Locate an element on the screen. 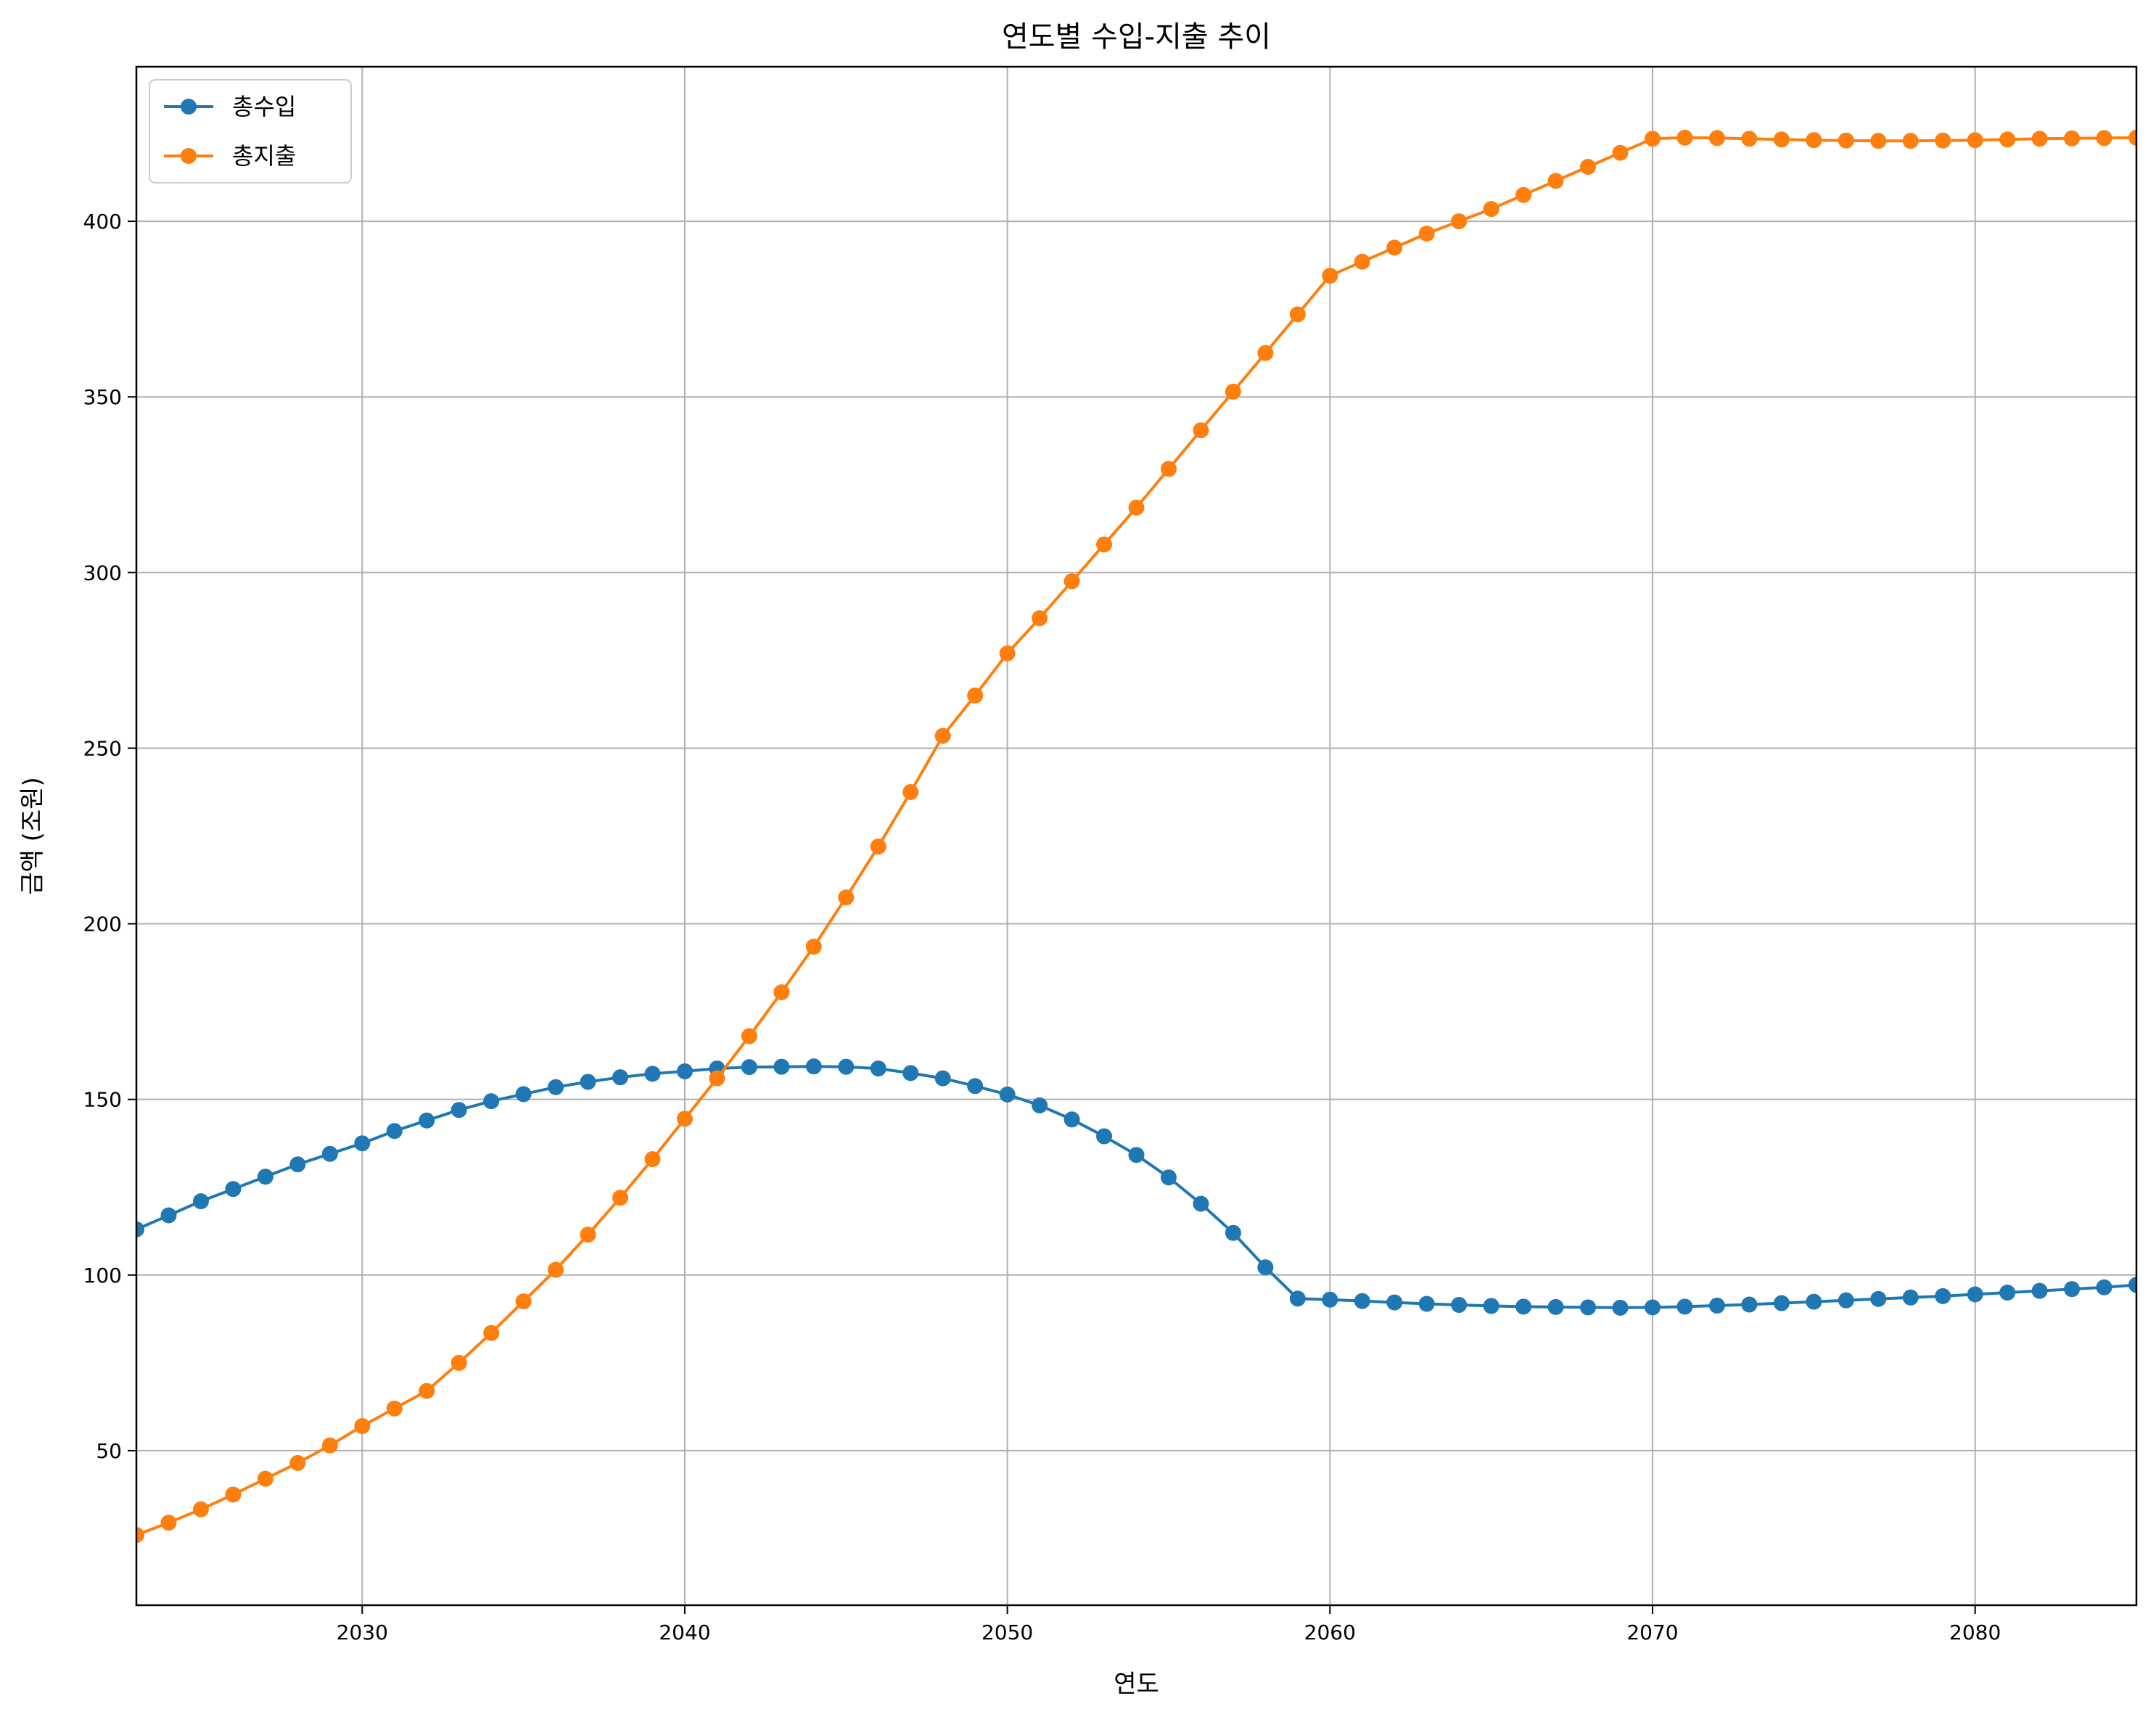 The height and width of the screenshot is (1722, 2156). legend-marker is located at coordinates (189, 156).